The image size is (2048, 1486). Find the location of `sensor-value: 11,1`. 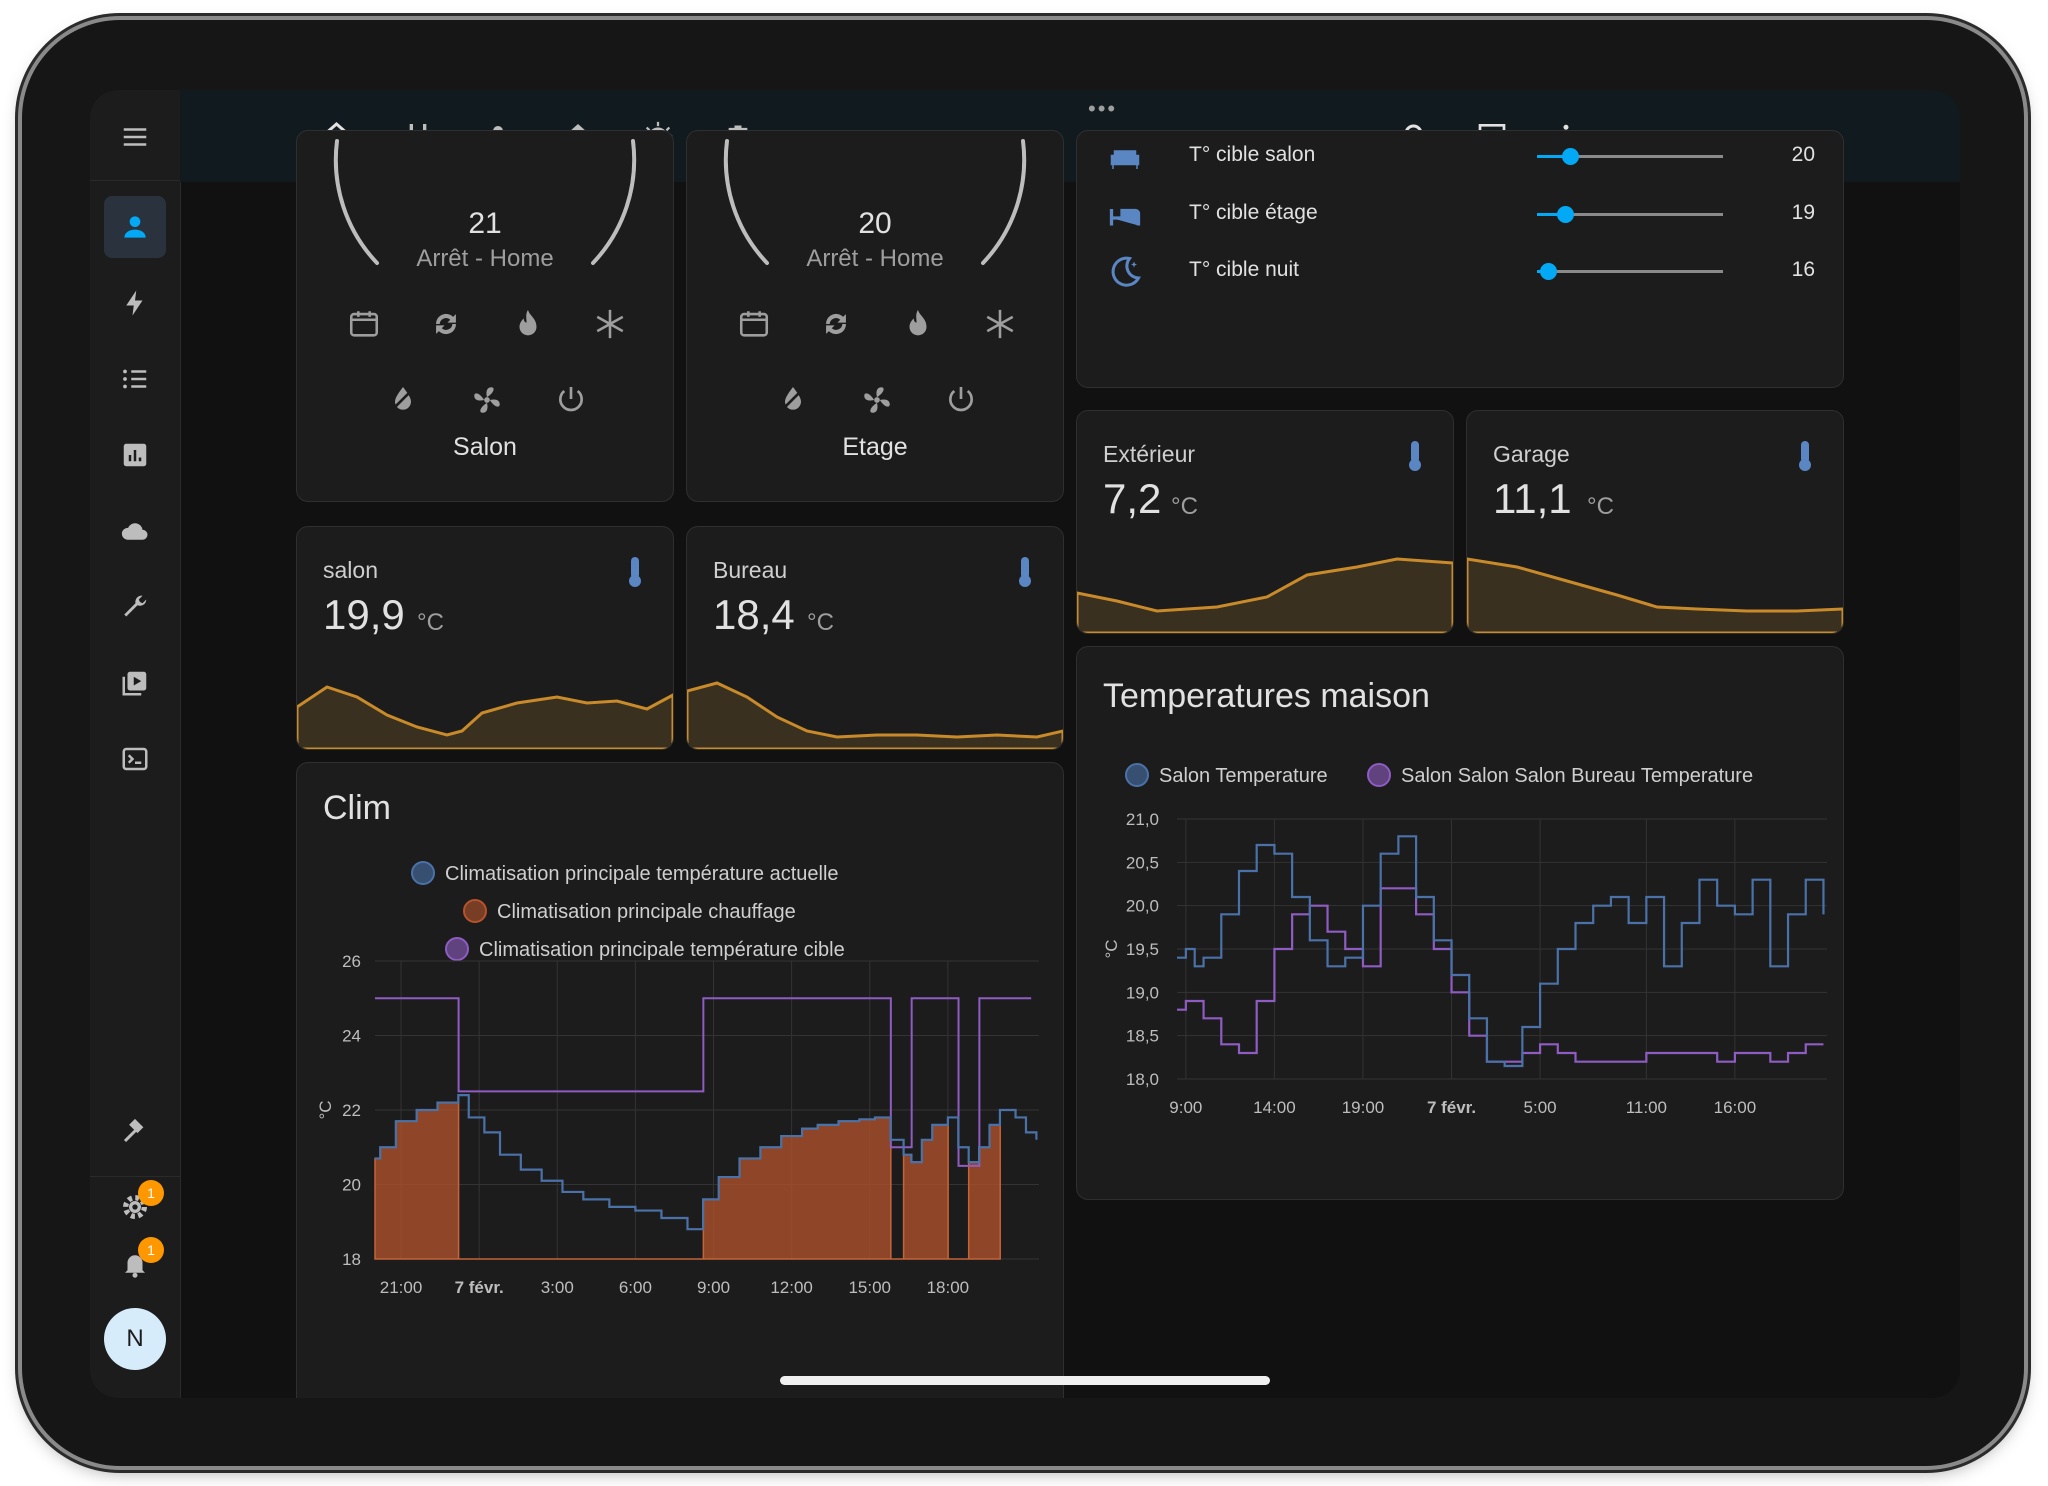

sensor-value: 11,1 is located at coordinates (1532, 498).